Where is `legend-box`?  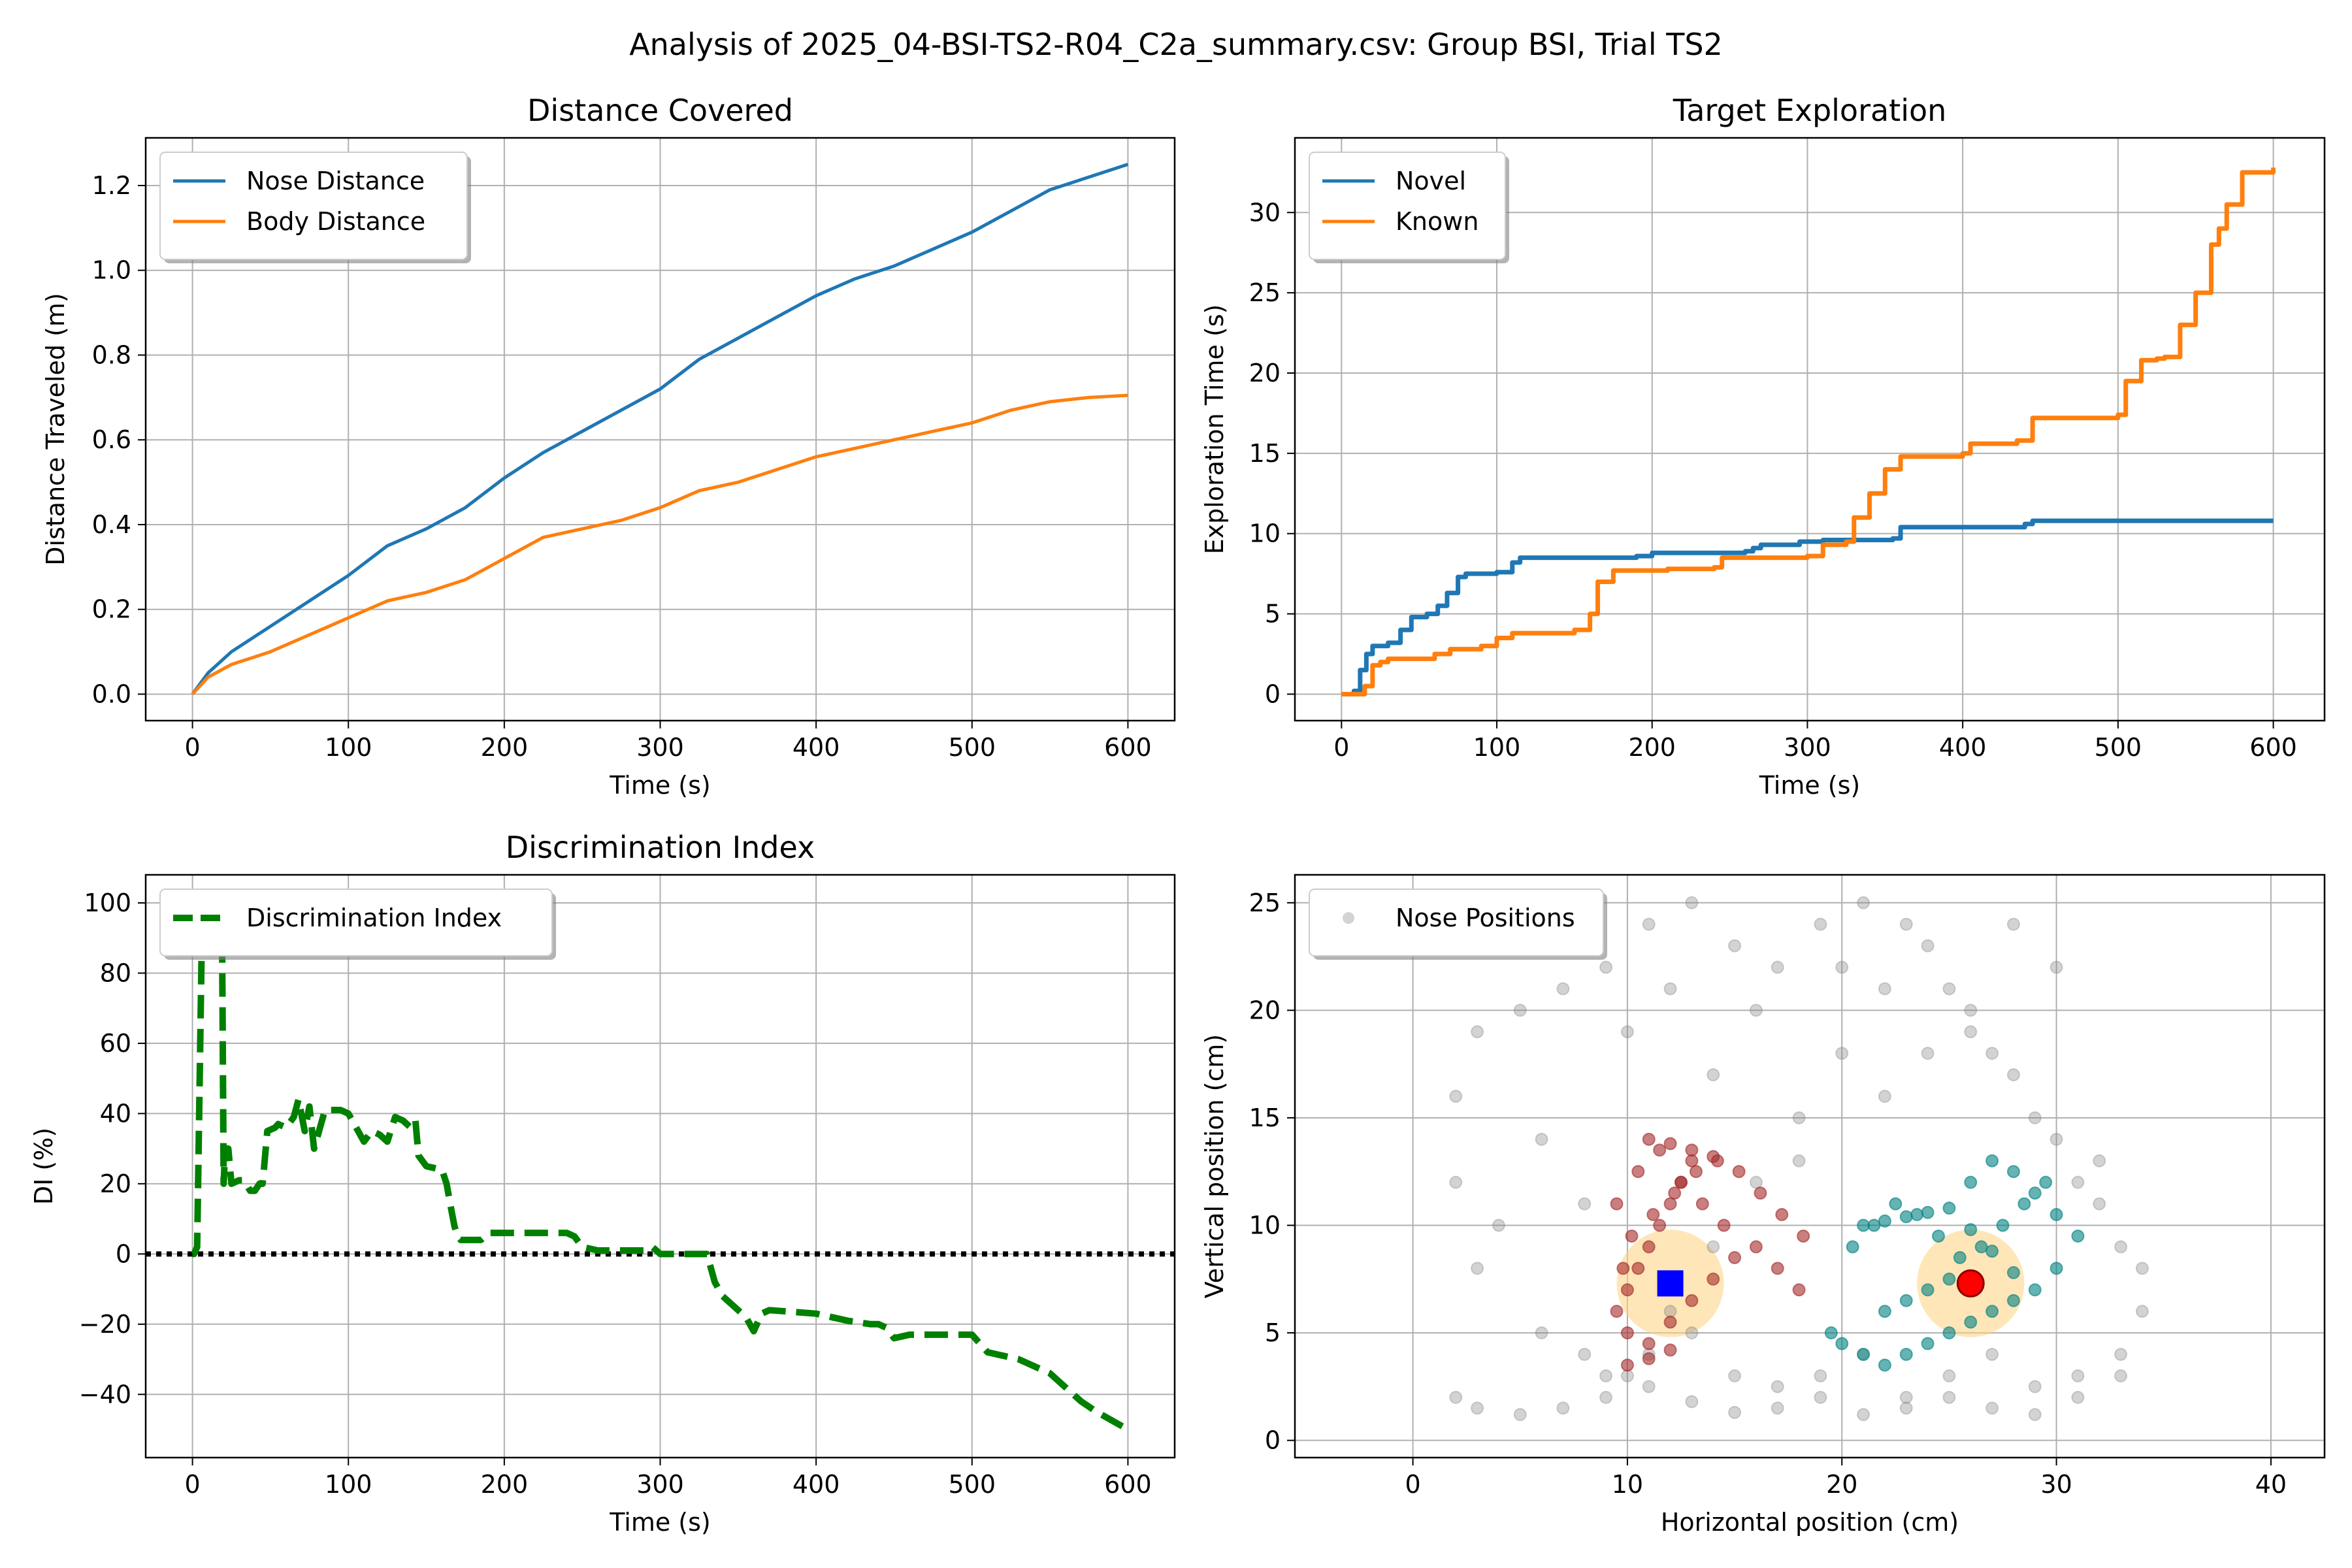
legend-box is located at coordinates (1456, 922).